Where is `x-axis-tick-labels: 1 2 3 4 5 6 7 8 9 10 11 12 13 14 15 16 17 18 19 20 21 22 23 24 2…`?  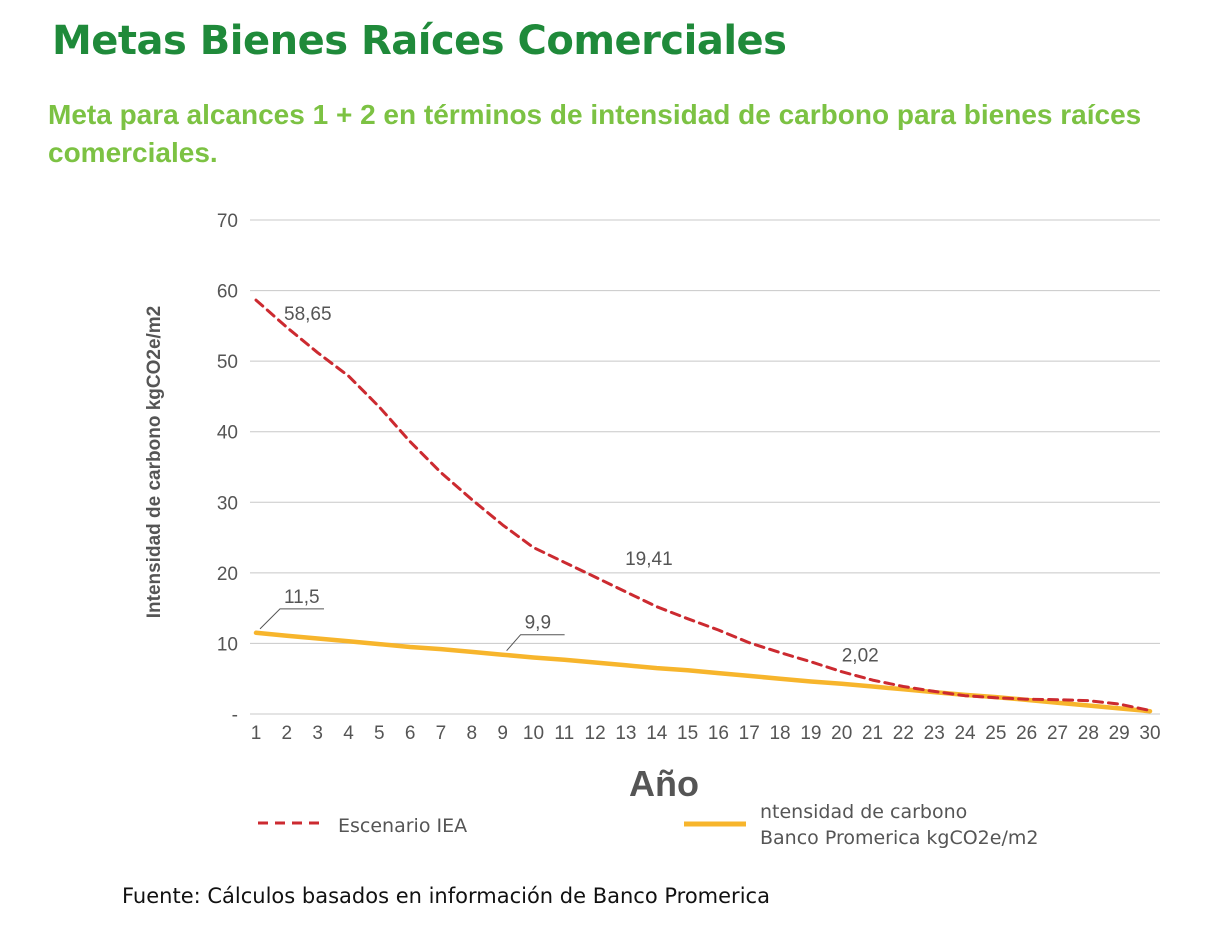 x-axis-tick-labels: 1 2 3 4 5 6 7 8 9 10 11 12 13 14 15 16 17 18 19 20 21 22 23 24 2… is located at coordinates (706, 733).